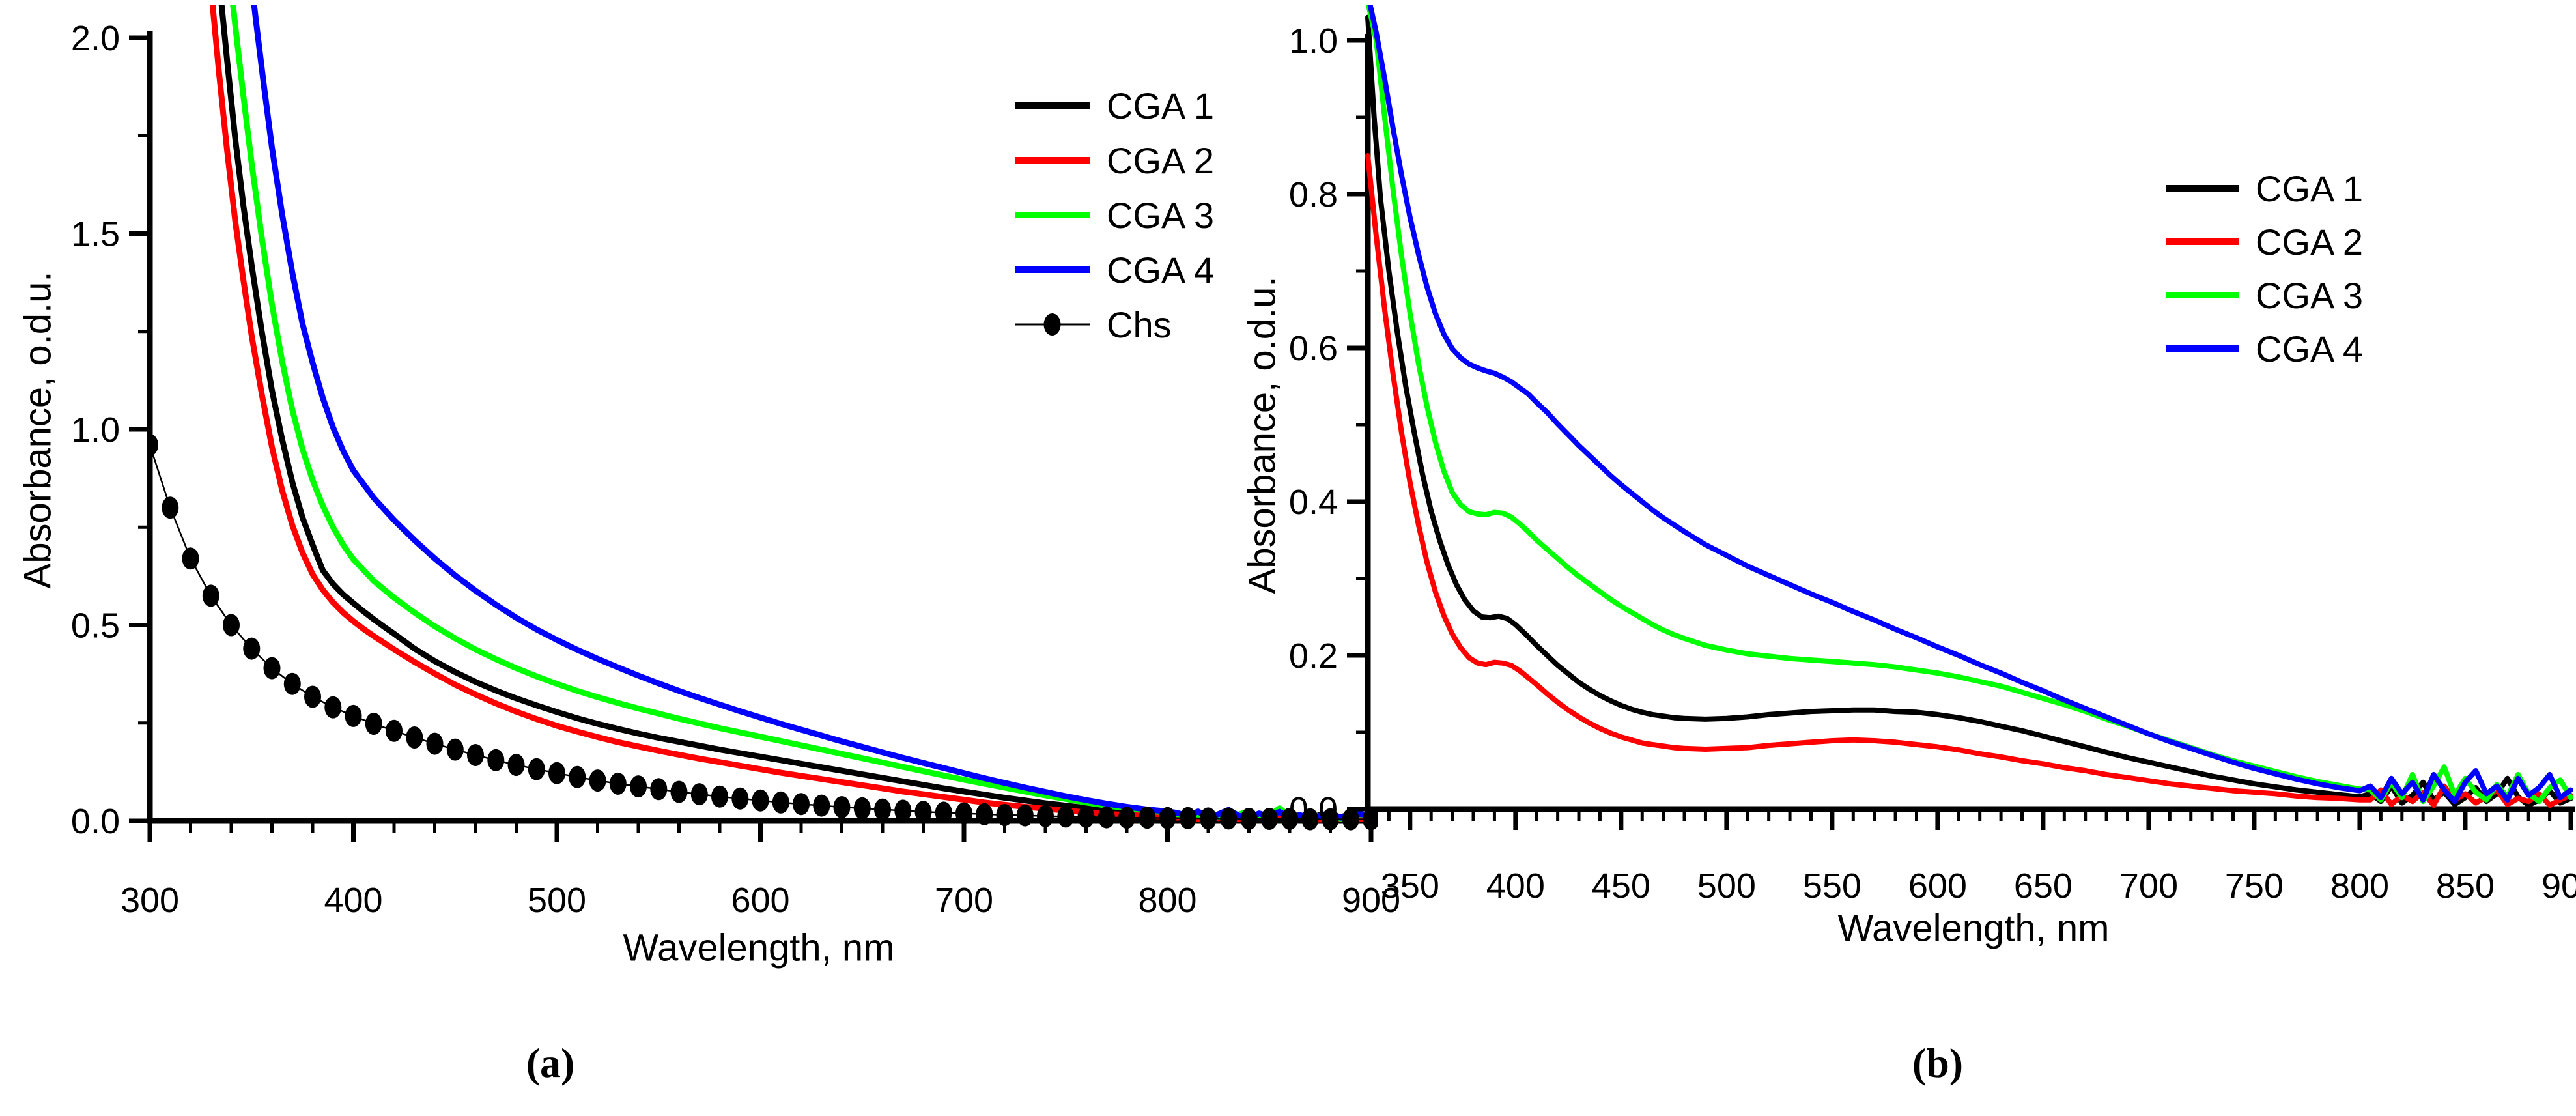  I want to click on y-tick-label: 0.8, so click(1313, 195).